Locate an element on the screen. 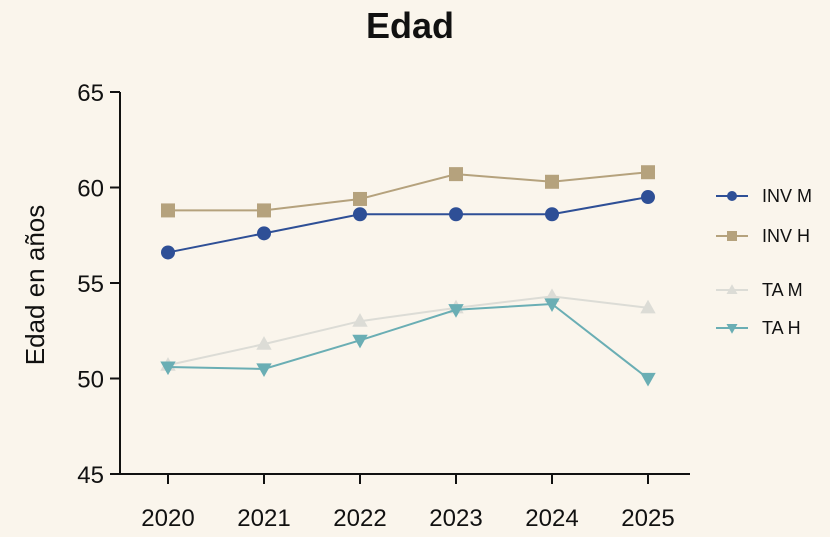  x-tick-label: 2025 is located at coordinates (647, 518).